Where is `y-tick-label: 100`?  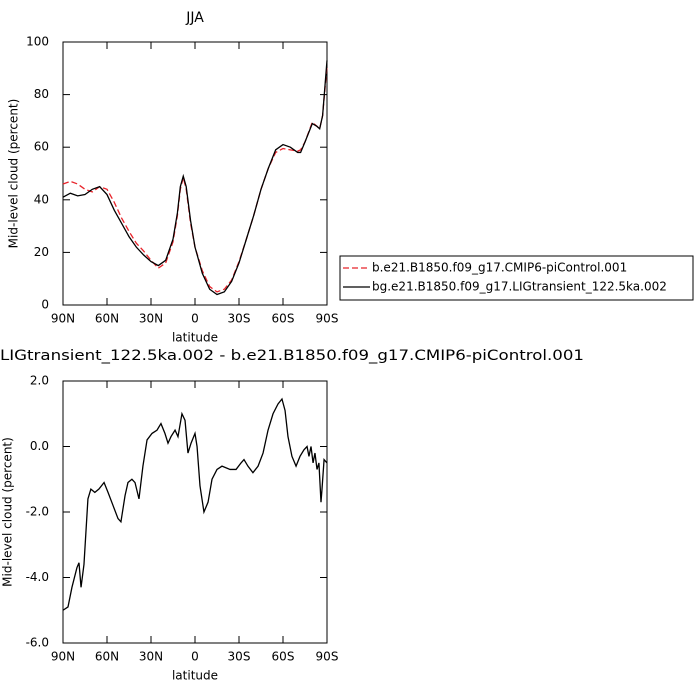 y-tick-label: 100 is located at coordinates (37, 42).